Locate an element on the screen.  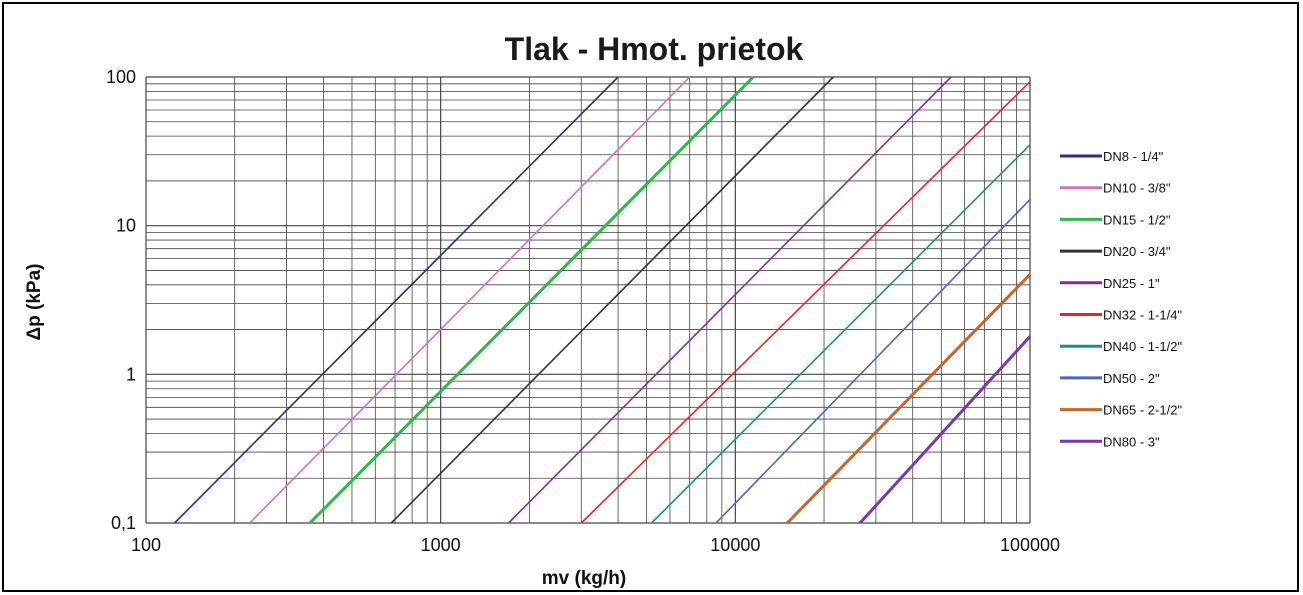
y-tick-label: 1 is located at coordinates (131, 374).